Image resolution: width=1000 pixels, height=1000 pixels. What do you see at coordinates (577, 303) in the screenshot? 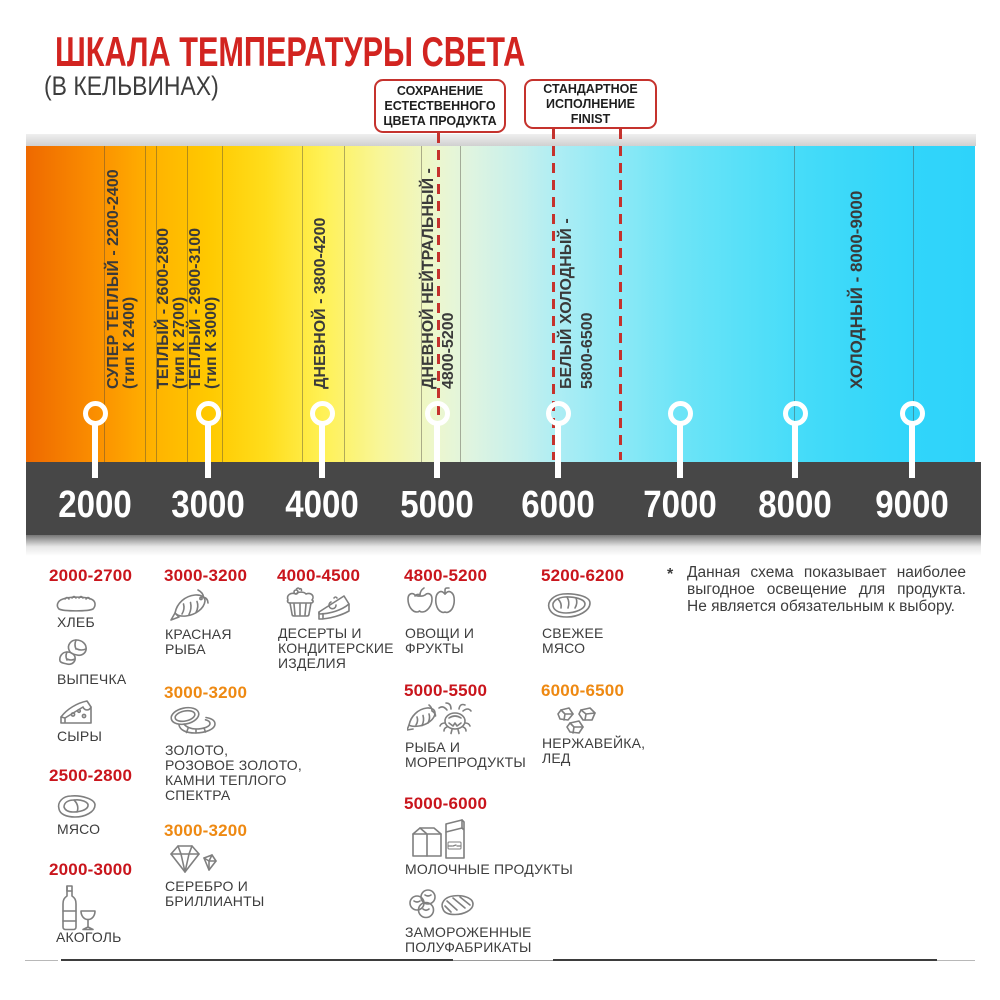
I see `zone-label: БЕЛЫЙ ХОЛОДНЫЙ - 5800-6500` at bounding box center [577, 303].